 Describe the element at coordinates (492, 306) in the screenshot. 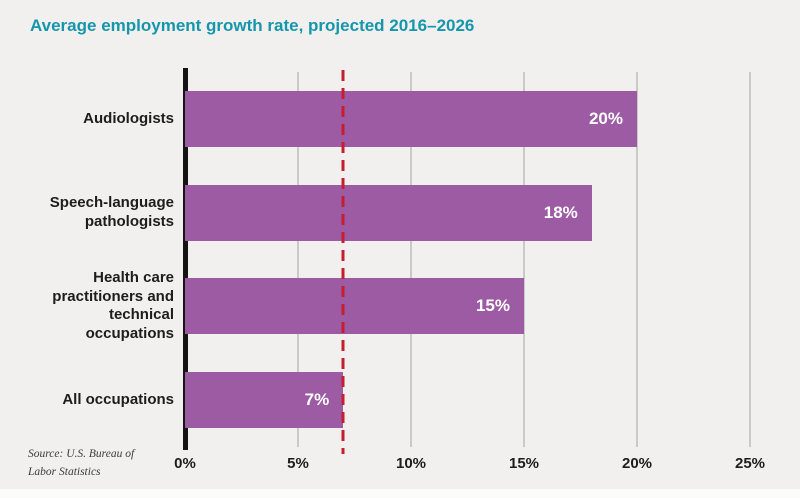

I see `bar-value-label: 15%` at that location.